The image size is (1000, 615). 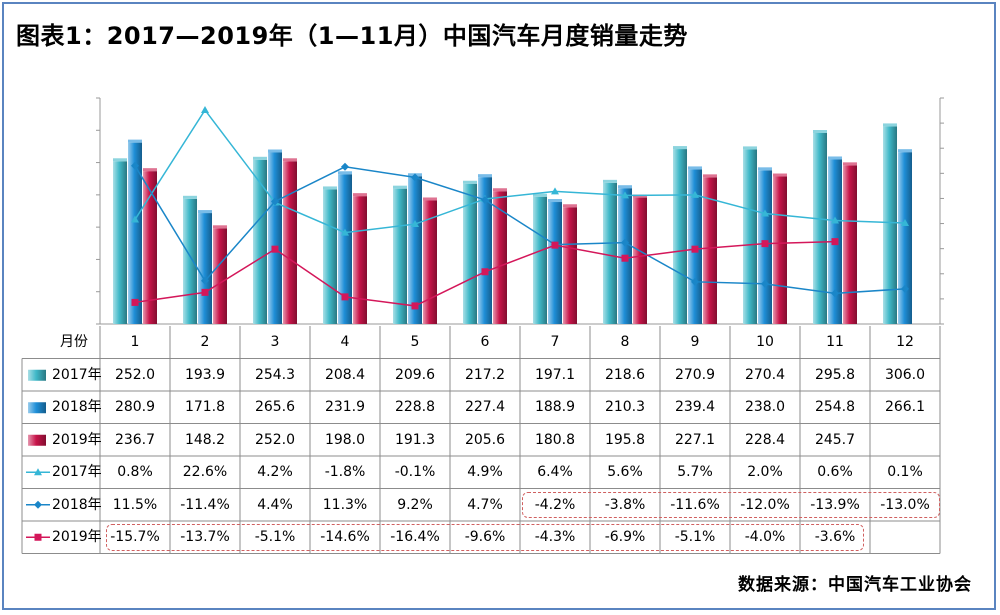 What do you see at coordinates (625, 537) in the screenshot?
I see `data-label: -6.9%` at bounding box center [625, 537].